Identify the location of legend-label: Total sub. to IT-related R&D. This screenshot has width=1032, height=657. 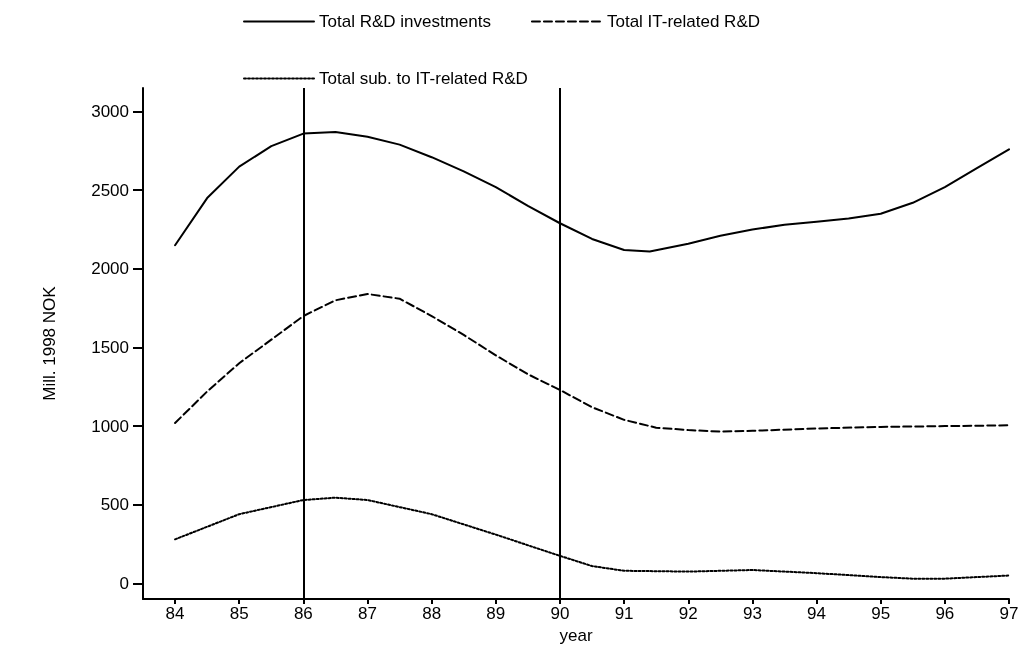
(423, 78).